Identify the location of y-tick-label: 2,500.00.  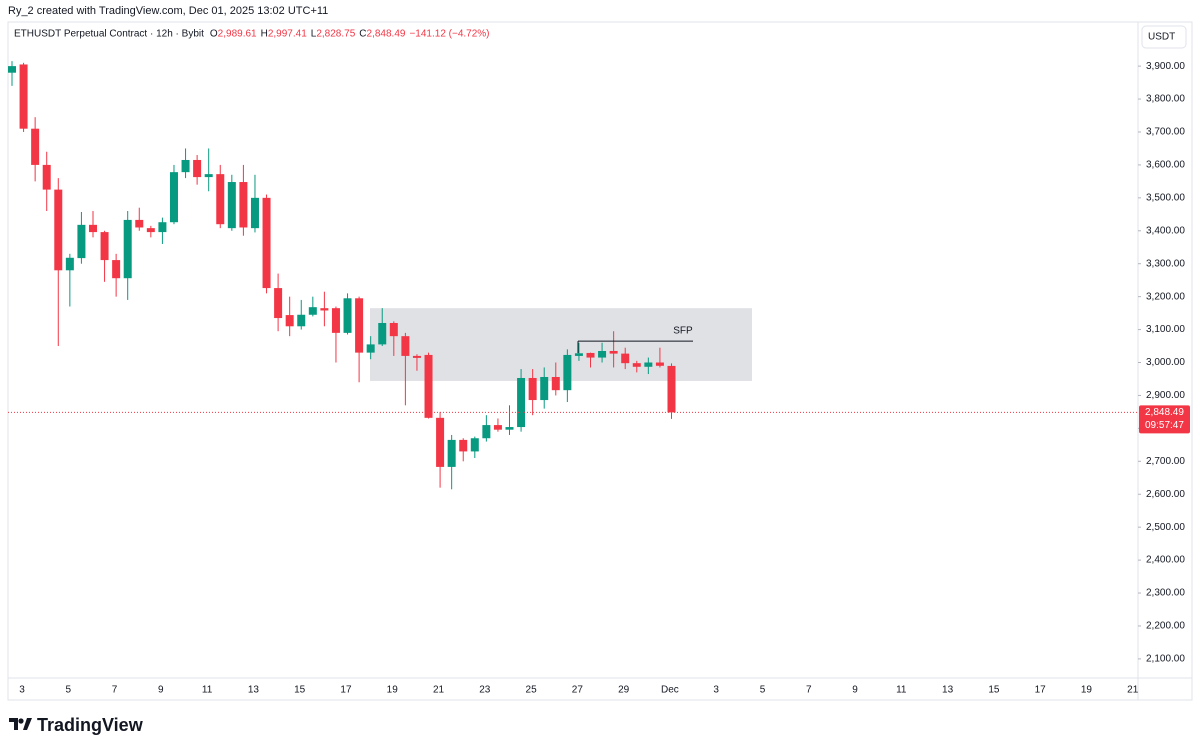
(1165, 527).